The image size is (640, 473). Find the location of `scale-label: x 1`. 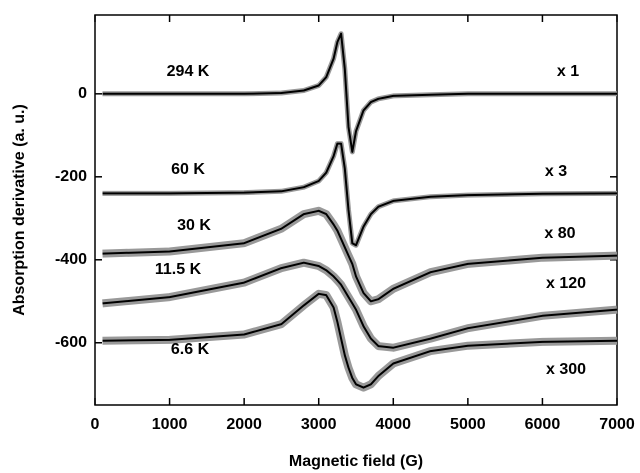

scale-label: x 1 is located at coordinates (568, 71).